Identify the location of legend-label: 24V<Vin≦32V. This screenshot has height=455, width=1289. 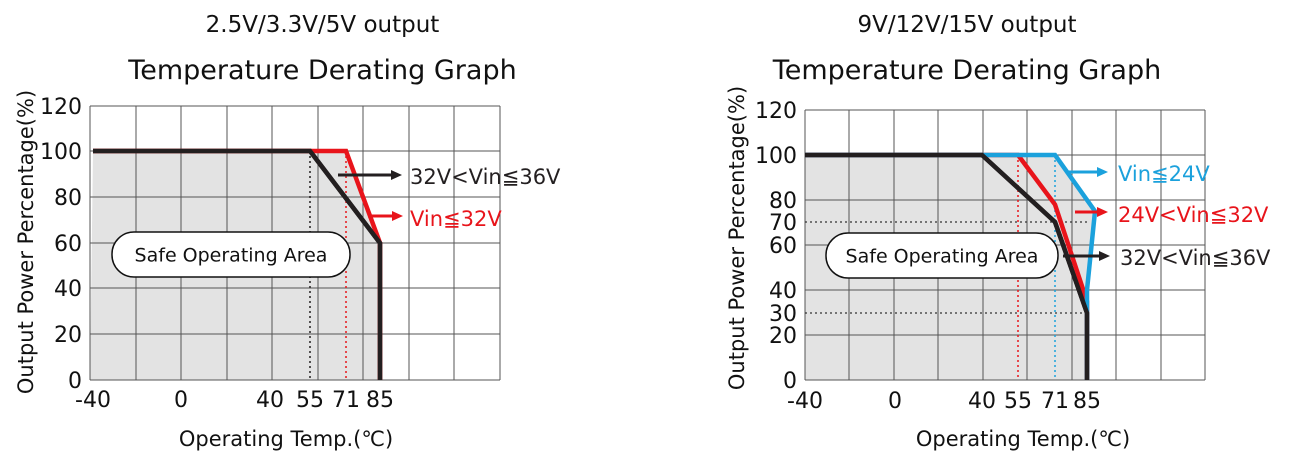
(1193, 215).